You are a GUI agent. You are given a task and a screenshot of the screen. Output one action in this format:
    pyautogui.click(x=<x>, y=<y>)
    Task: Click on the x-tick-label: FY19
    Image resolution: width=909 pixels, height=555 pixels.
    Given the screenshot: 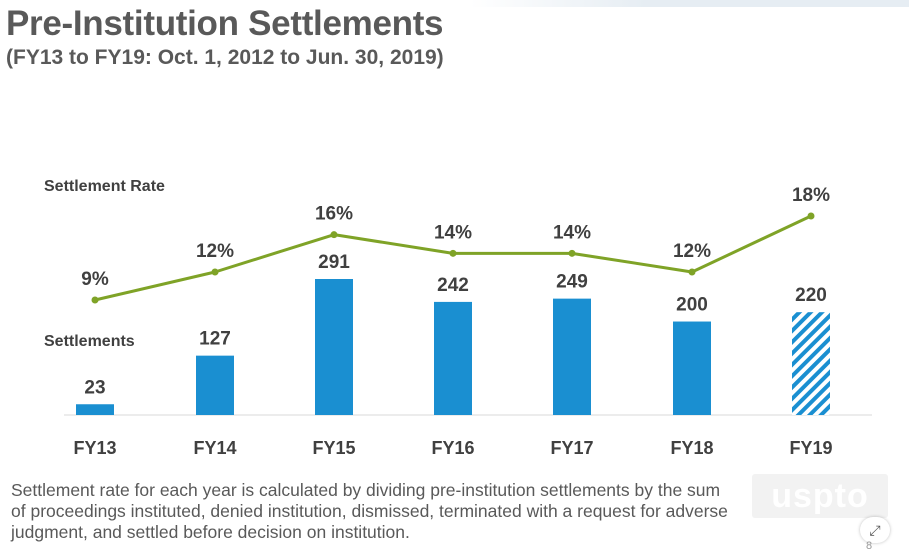 What is the action you would take?
    pyautogui.click(x=810, y=448)
    